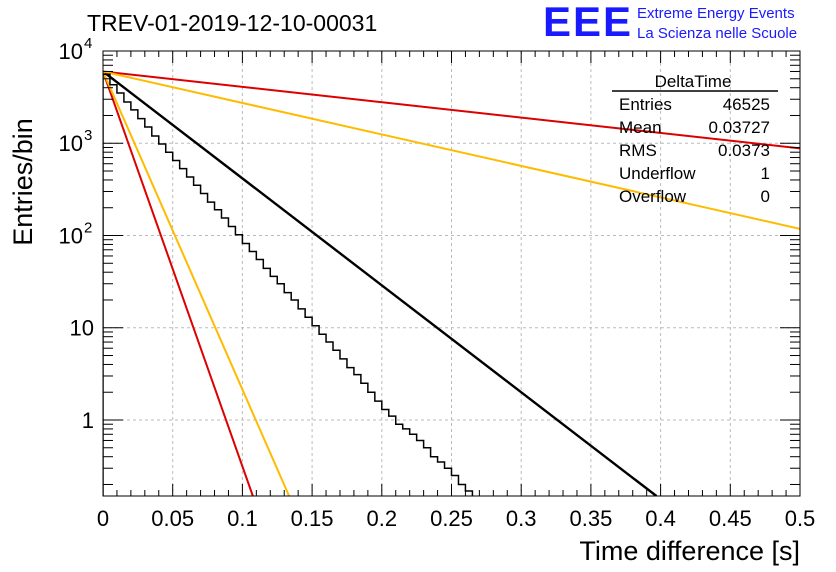 This screenshot has height=572, width=836. What do you see at coordinates (653, 196) in the screenshot?
I see `stats-row-label: Overflow` at bounding box center [653, 196].